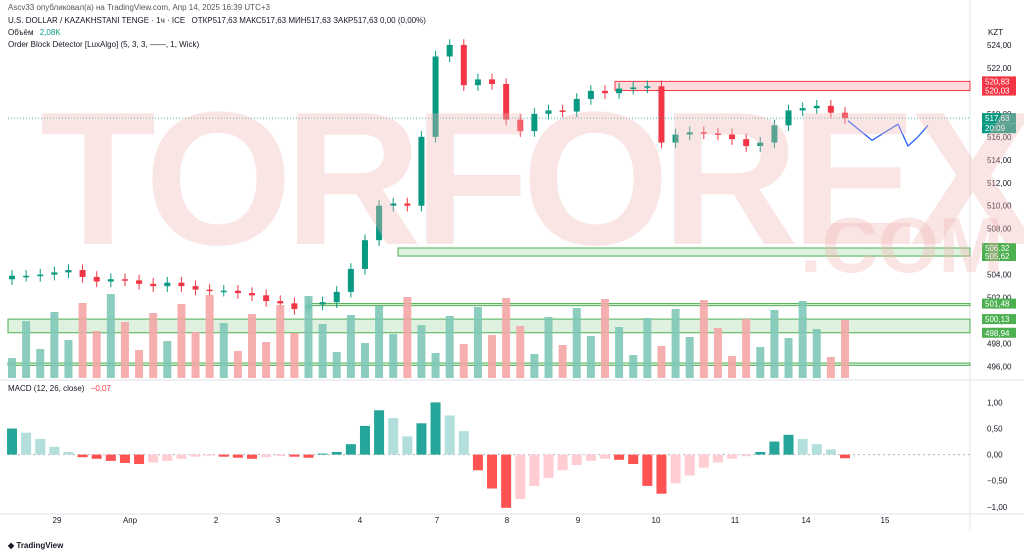  What do you see at coordinates (806, 520) in the screenshot?
I see `time-tick: 14` at bounding box center [806, 520].